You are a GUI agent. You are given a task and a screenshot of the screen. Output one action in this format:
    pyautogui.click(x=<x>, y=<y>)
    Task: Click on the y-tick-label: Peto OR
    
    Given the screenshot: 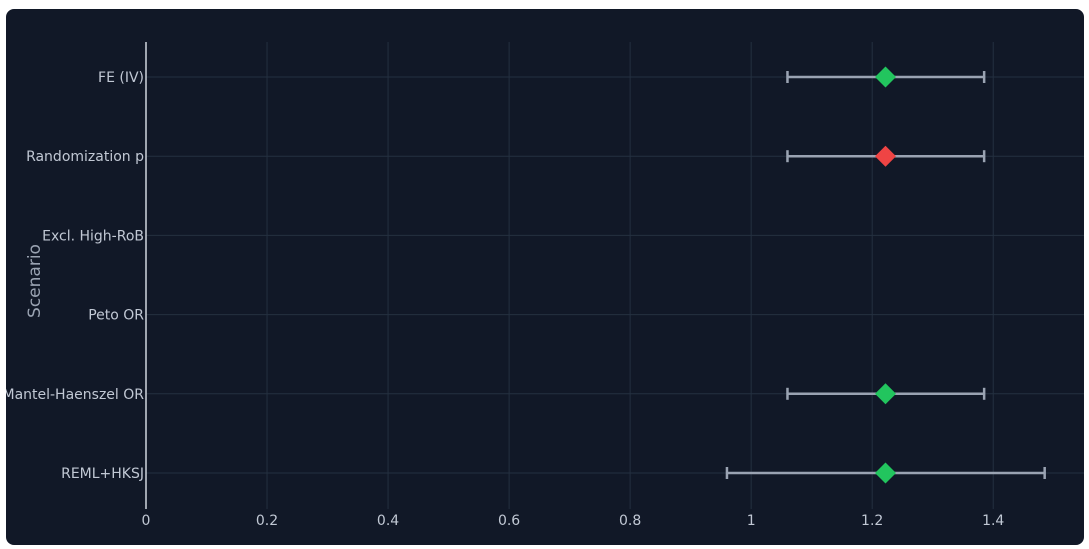 What is the action you would take?
    pyautogui.click(x=116, y=316)
    